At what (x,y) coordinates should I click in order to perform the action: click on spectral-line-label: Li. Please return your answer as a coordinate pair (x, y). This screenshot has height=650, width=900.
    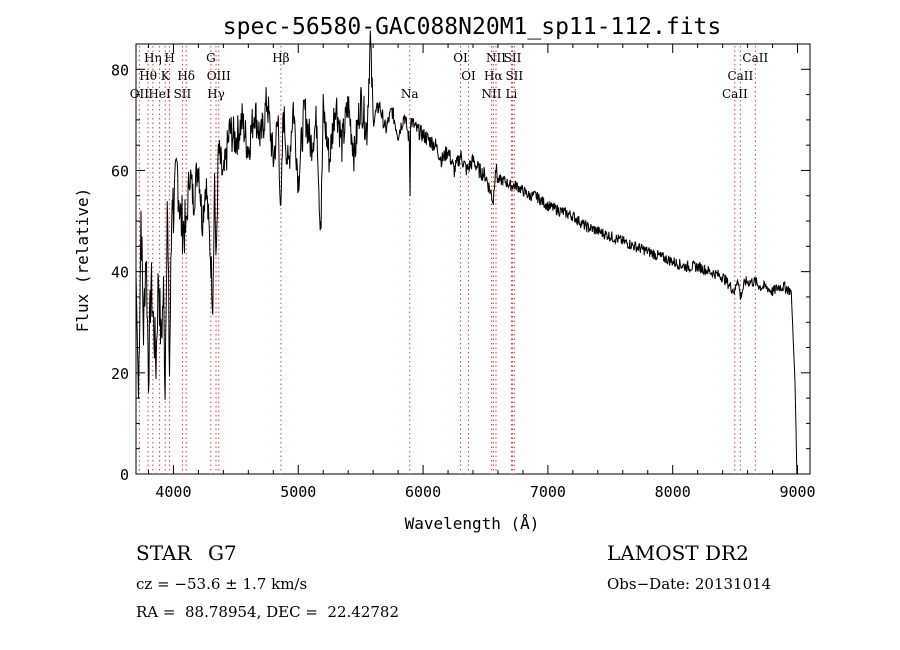
    Looking at the image, I should click on (512, 94).